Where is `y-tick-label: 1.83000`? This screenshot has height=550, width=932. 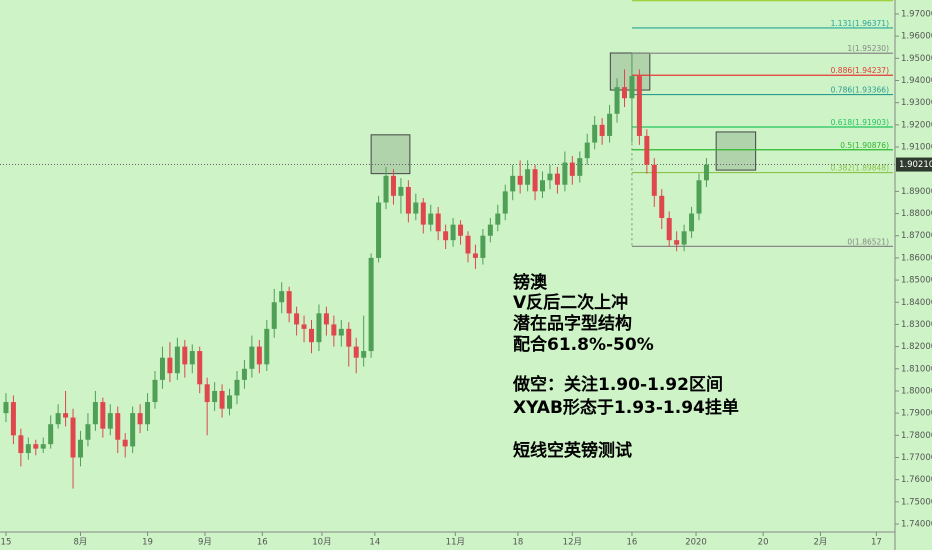 y-tick-label: 1.83000 is located at coordinates (916, 325).